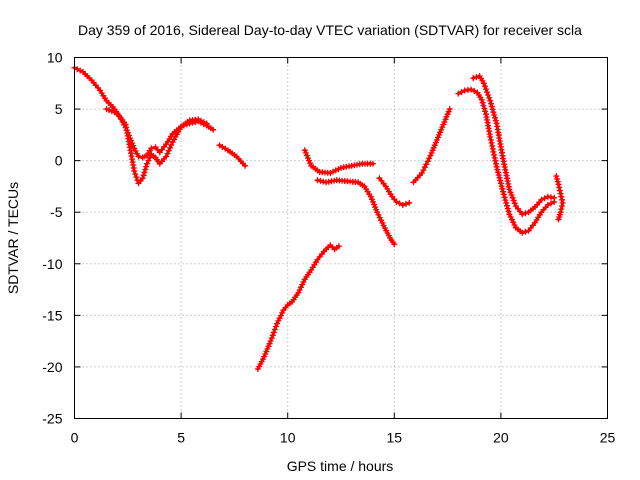  I want to click on y-tick-label: -20, so click(52, 367).